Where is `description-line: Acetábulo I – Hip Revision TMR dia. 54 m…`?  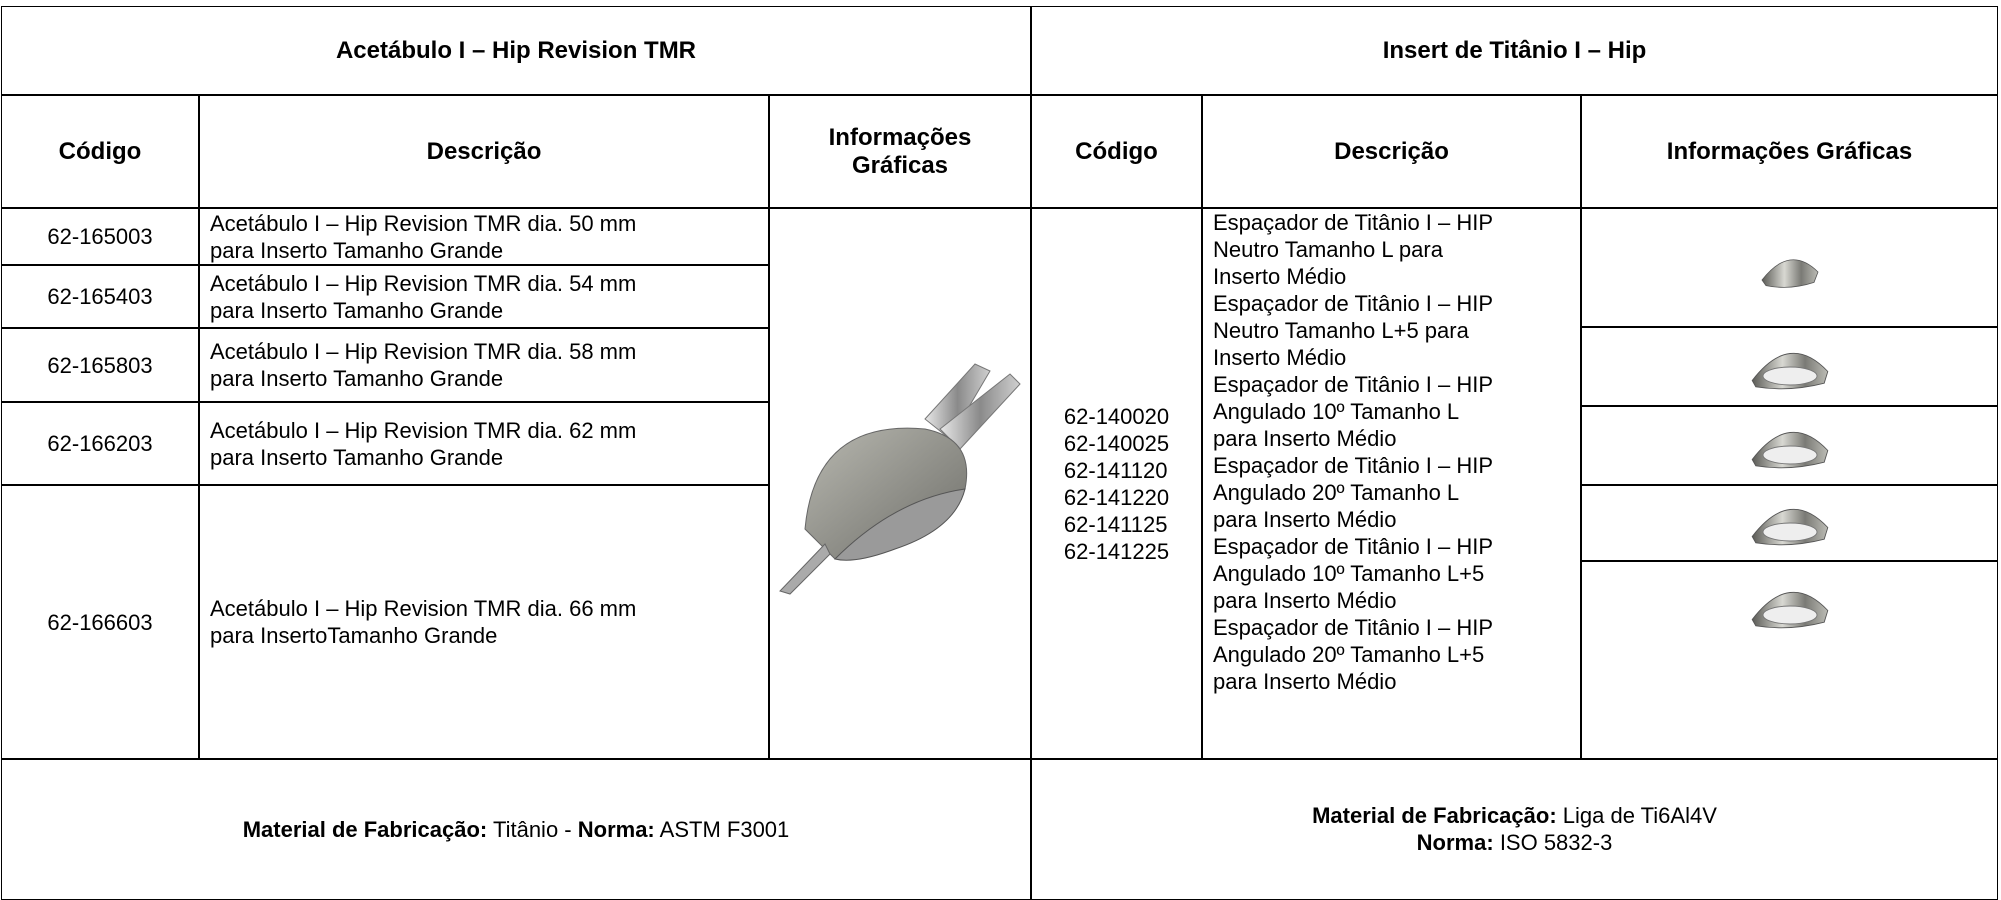 description-line: Acetábulo I – Hip Revision TMR dia. 54 m… is located at coordinates (423, 283).